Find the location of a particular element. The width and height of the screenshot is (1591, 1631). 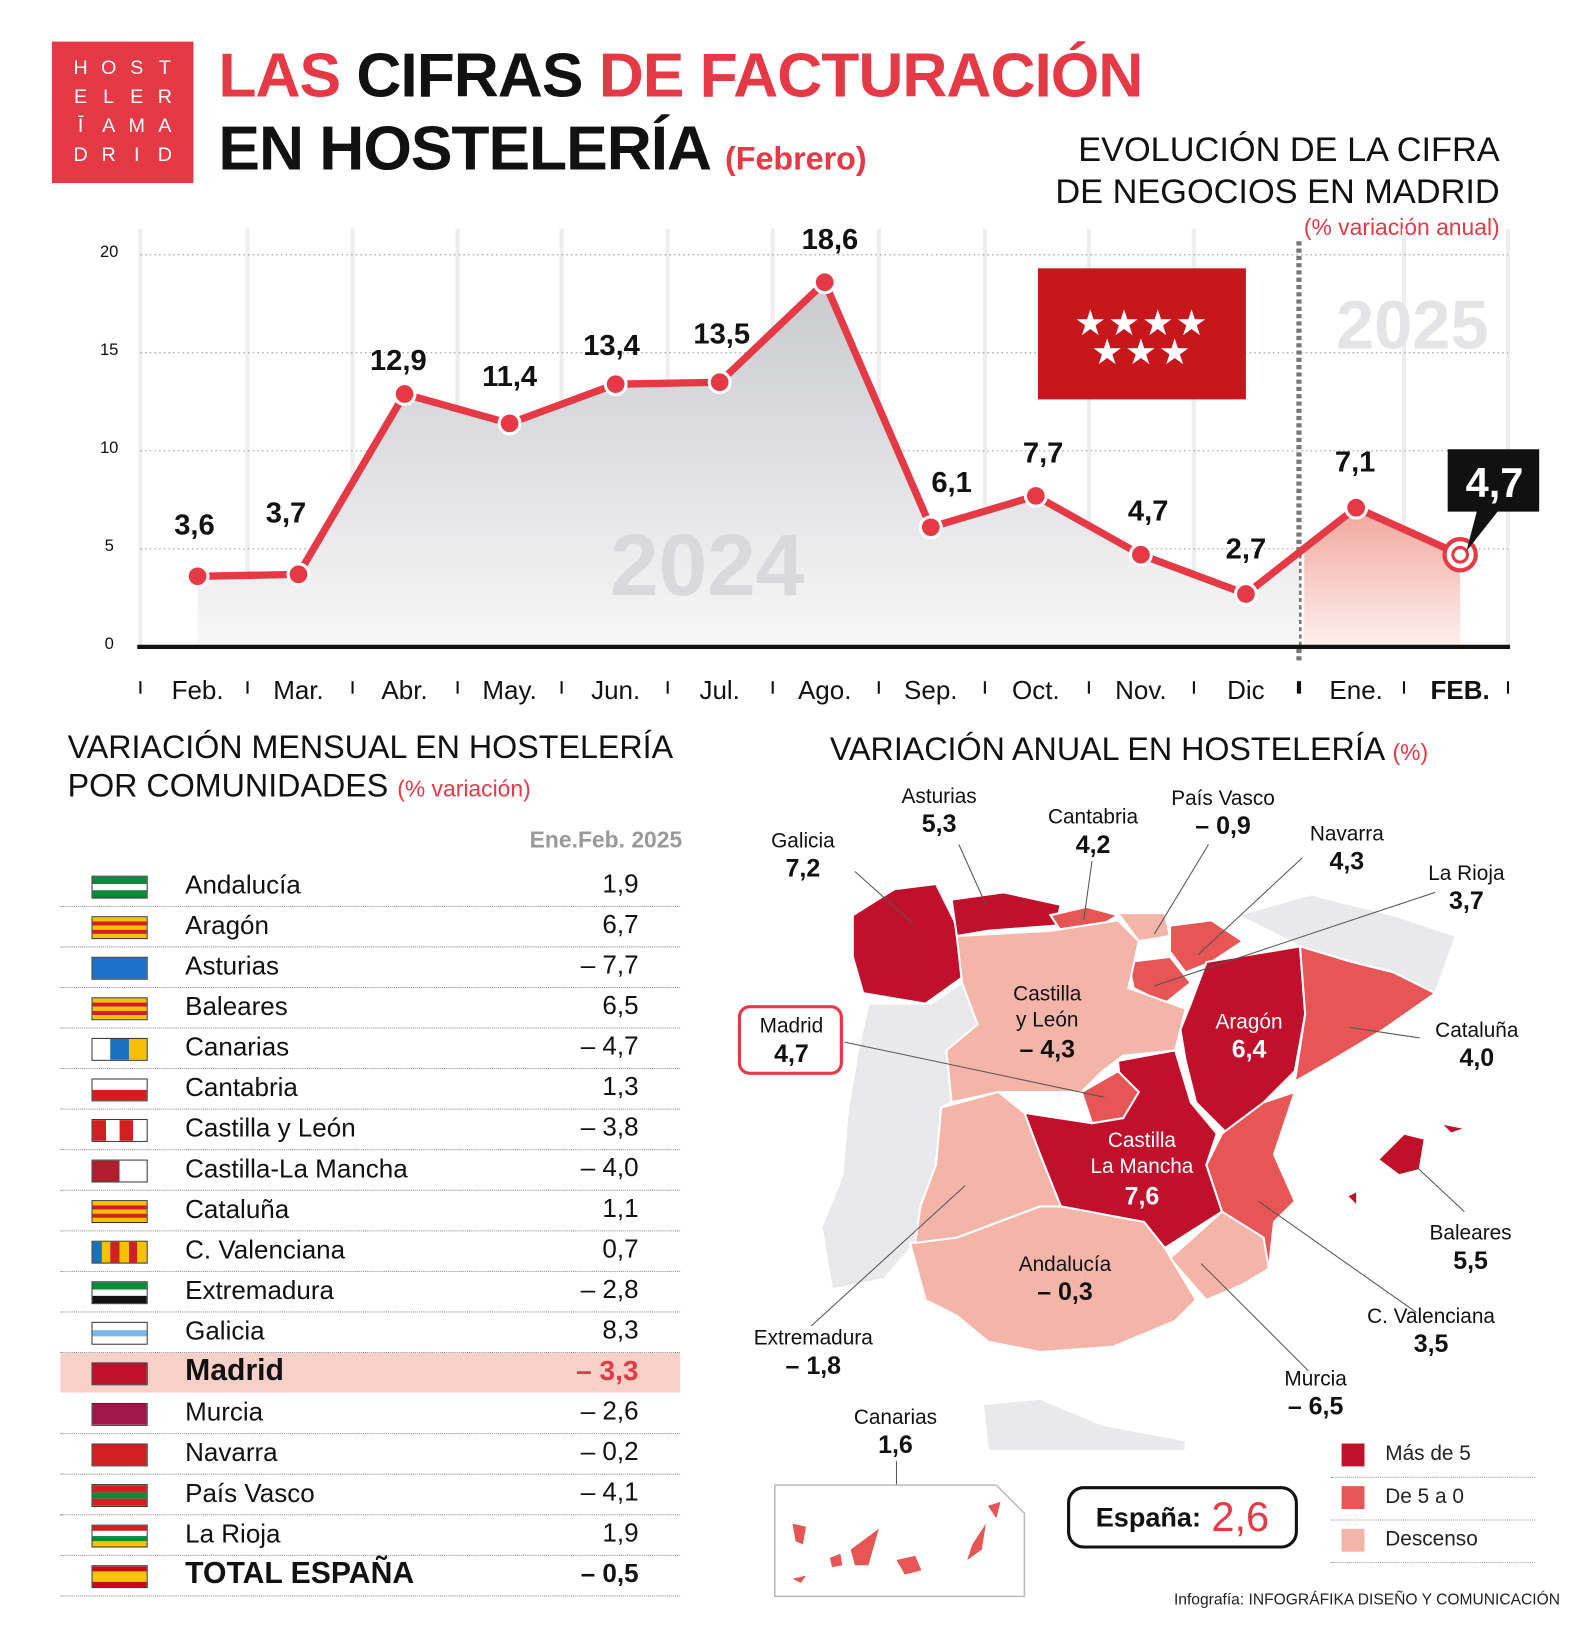

table-row: Aragón 6,7 is located at coordinates (370, 927).